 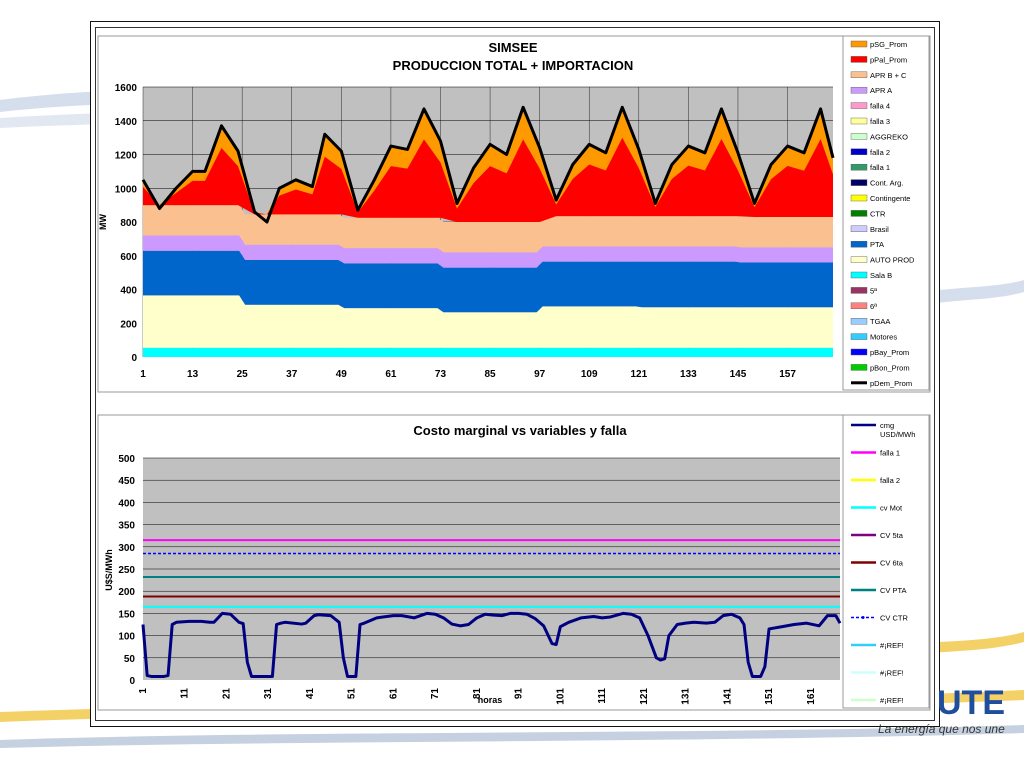 What do you see at coordinates (890, 198) in the screenshot?
I see `production-legend-label: Contingente` at bounding box center [890, 198].